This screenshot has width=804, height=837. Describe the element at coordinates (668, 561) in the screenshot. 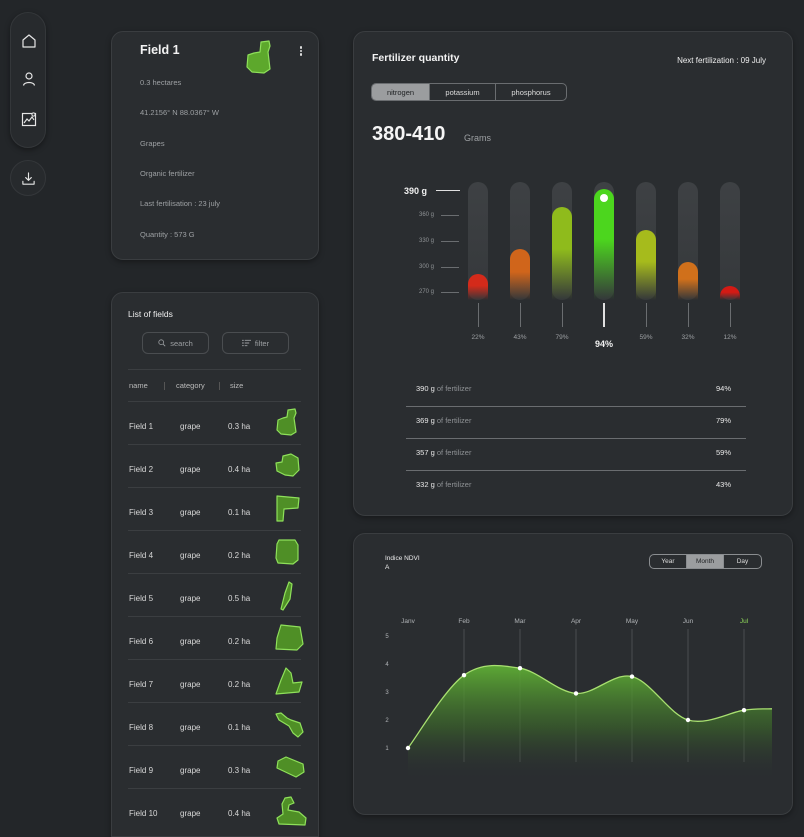

I see `tab-year: Year` at that location.